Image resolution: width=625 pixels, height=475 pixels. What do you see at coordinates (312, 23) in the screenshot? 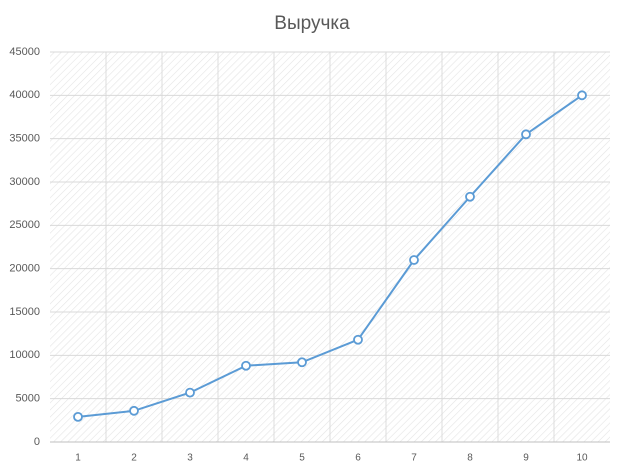
I see `chart-title: Выручка` at bounding box center [312, 23].